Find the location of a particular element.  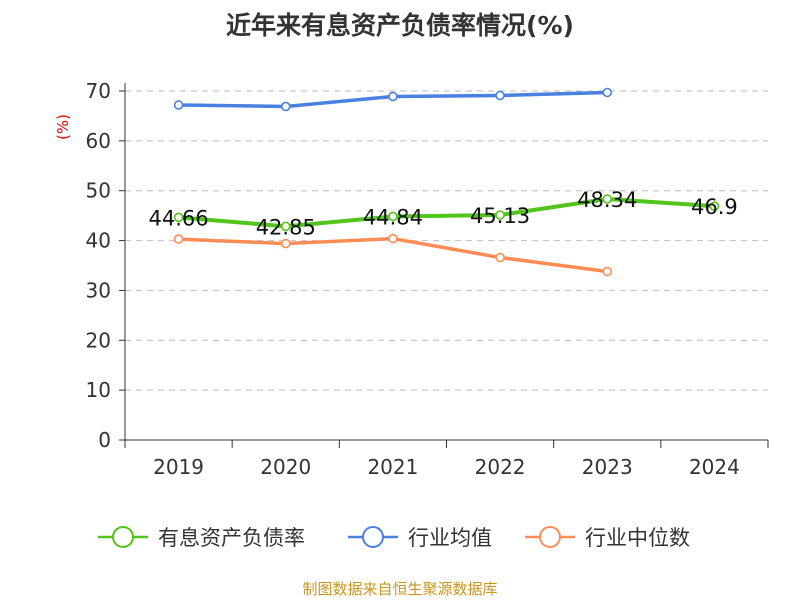

data-label: 42.85 is located at coordinates (286, 227).